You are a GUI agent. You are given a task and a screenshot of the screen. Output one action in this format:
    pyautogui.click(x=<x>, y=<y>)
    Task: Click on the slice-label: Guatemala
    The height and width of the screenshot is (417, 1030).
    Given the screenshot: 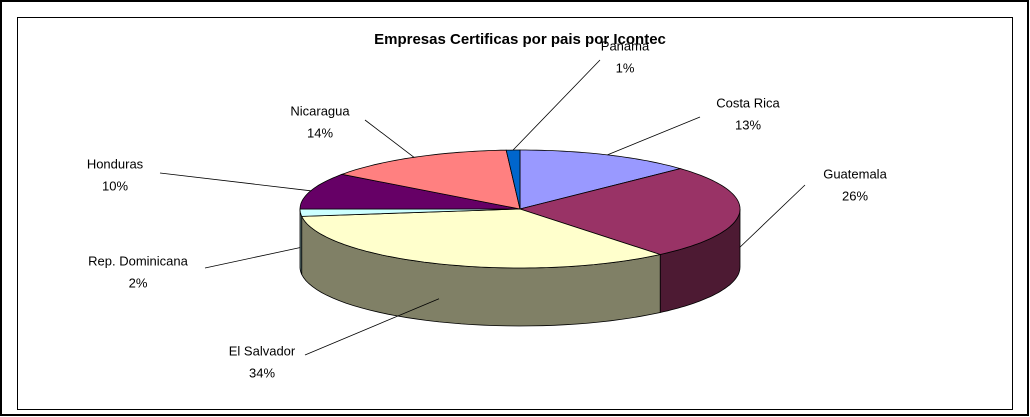 What is the action you would take?
    pyautogui.click(x=855, y=173)
    